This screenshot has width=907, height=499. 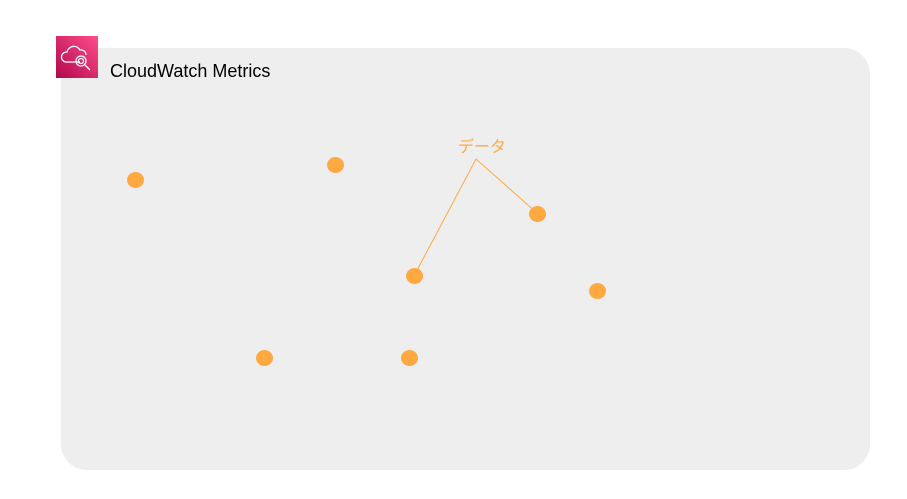 What do you see at coordinates (190, 71) in the screenshot?
I see `group-title: CloudWatch Metrics` at bounding box center [190, 71].